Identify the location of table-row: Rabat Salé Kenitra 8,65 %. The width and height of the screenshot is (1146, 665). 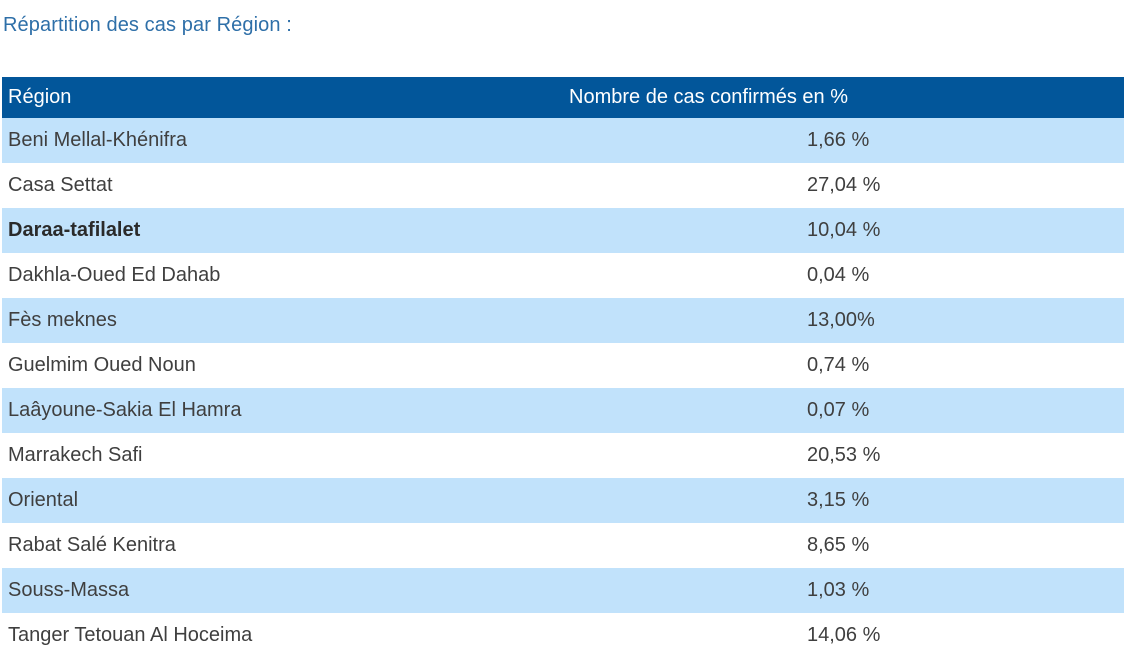
(563, 545).